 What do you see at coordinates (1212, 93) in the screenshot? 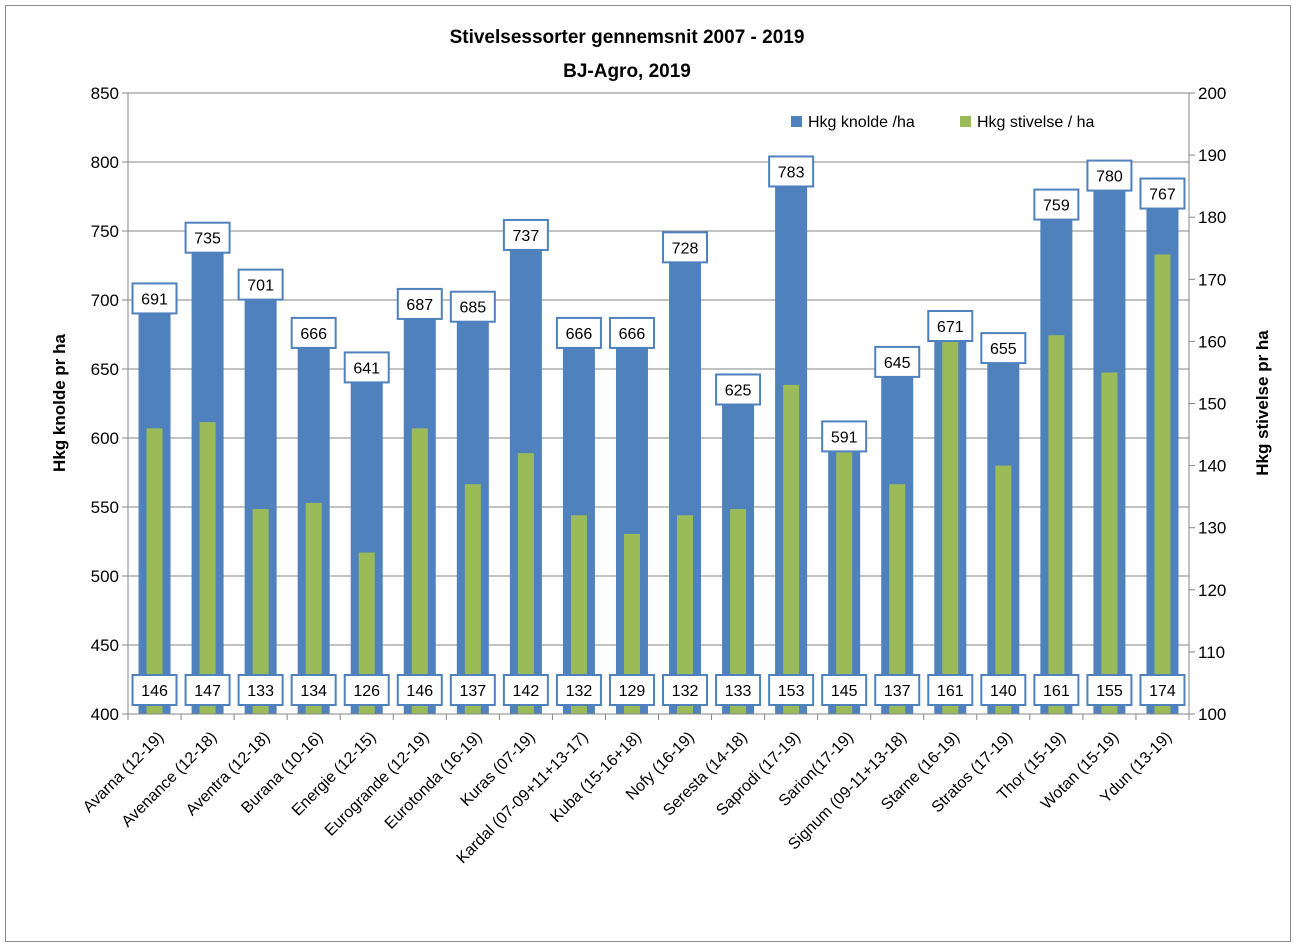
I see `y-right-tick-label: 200` at bounding box center [1212, 93].